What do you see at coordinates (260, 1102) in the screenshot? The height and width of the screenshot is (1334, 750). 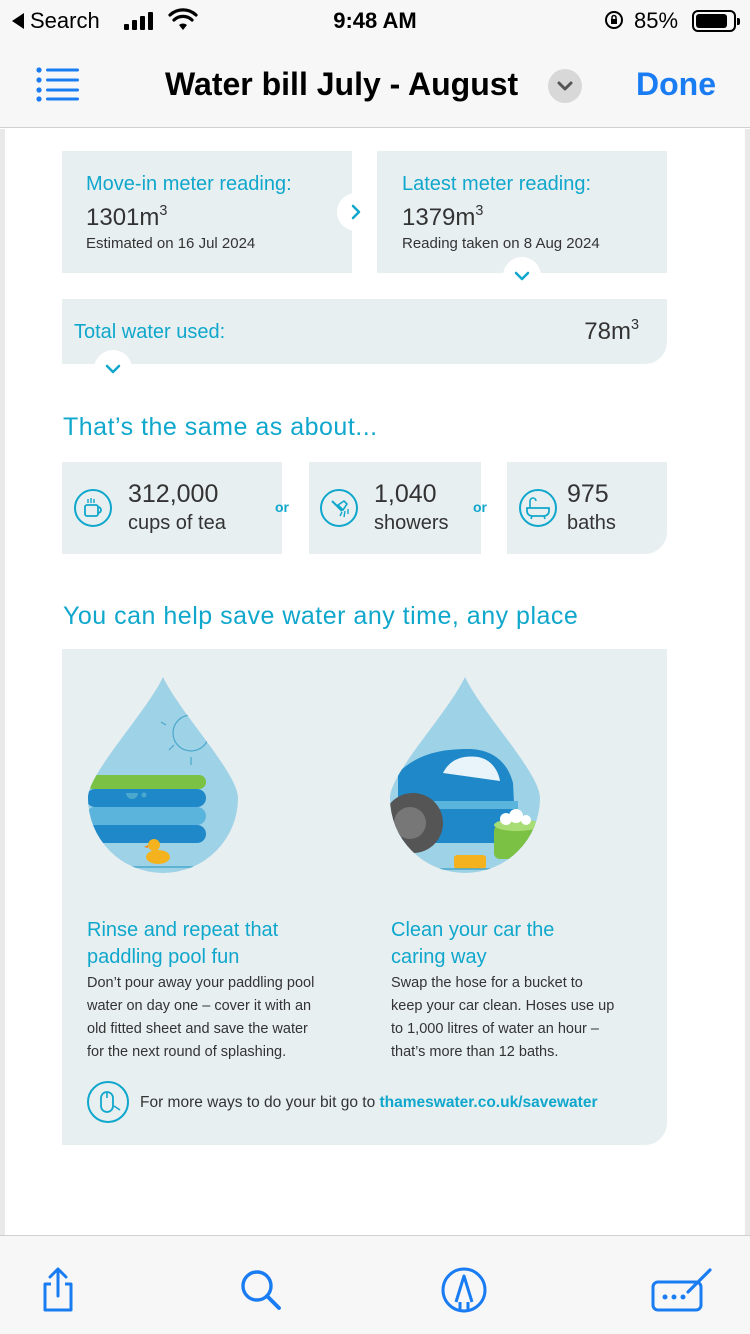 I see `more-ways-prefix: For more ways to do your bit go to` at bounding box center [260, 1102].